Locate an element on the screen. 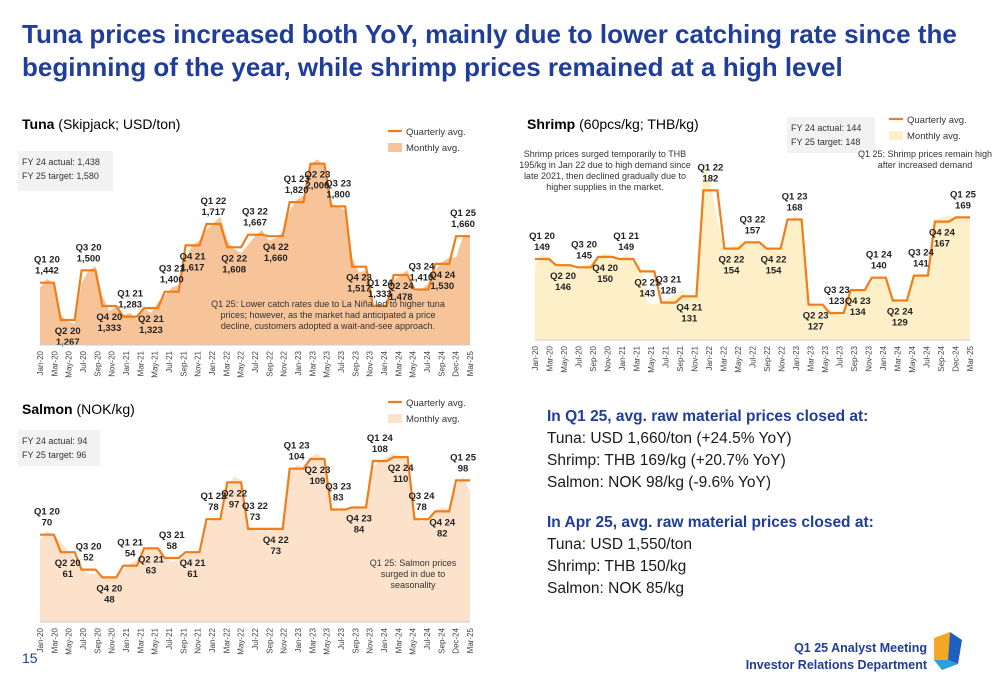  apr-summary-shrimp: Shrimp: THB 150/kg is located at coordinates (617, 566).